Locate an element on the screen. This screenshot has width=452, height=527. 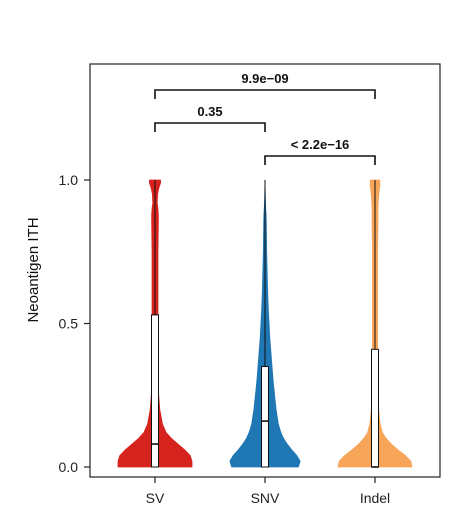
box-sv is located at coordinates (155, 391).